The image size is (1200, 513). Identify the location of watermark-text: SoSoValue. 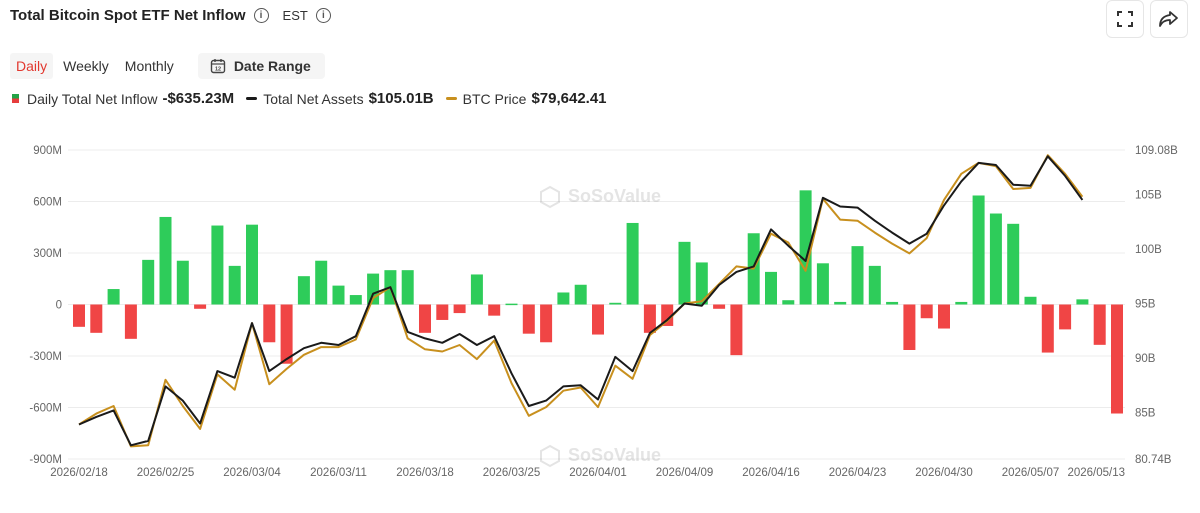
(614, 196).